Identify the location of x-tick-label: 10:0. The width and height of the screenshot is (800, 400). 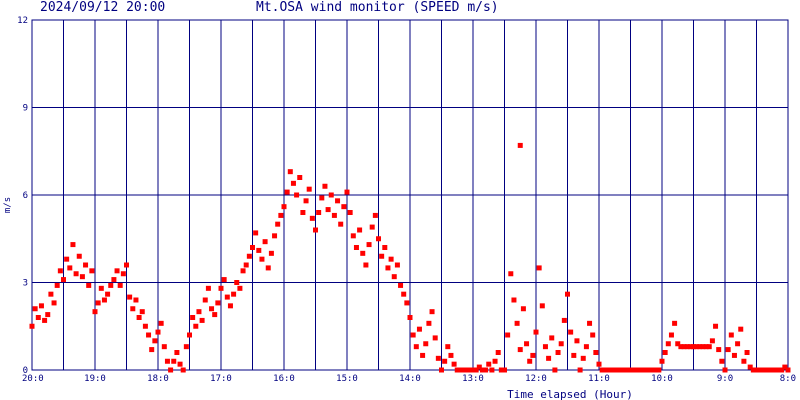
(662, 379).